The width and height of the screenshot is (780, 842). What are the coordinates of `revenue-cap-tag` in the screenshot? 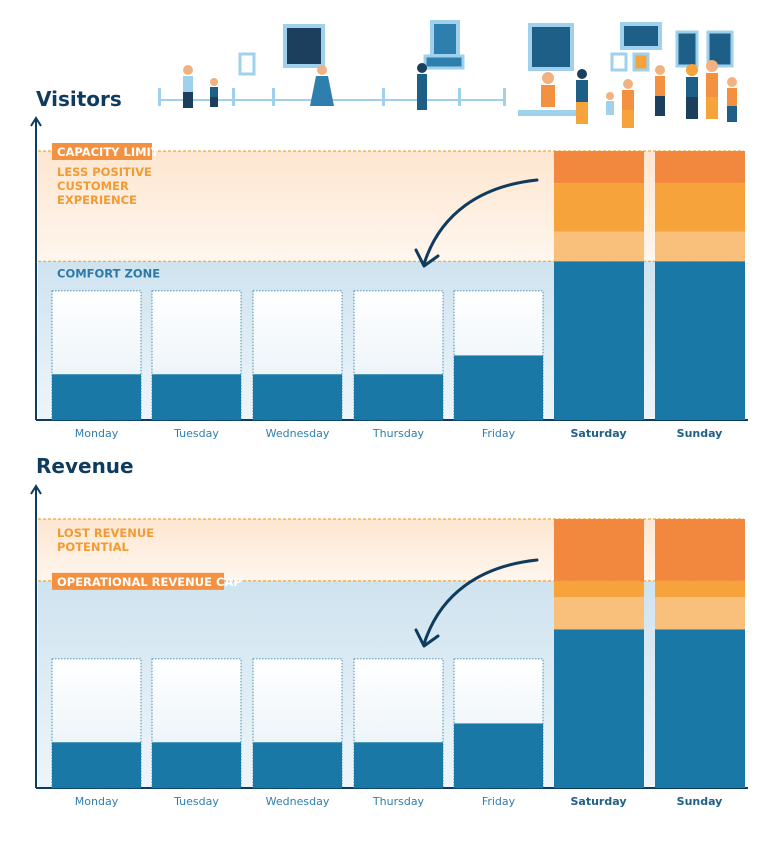 It's located at (138, 581).